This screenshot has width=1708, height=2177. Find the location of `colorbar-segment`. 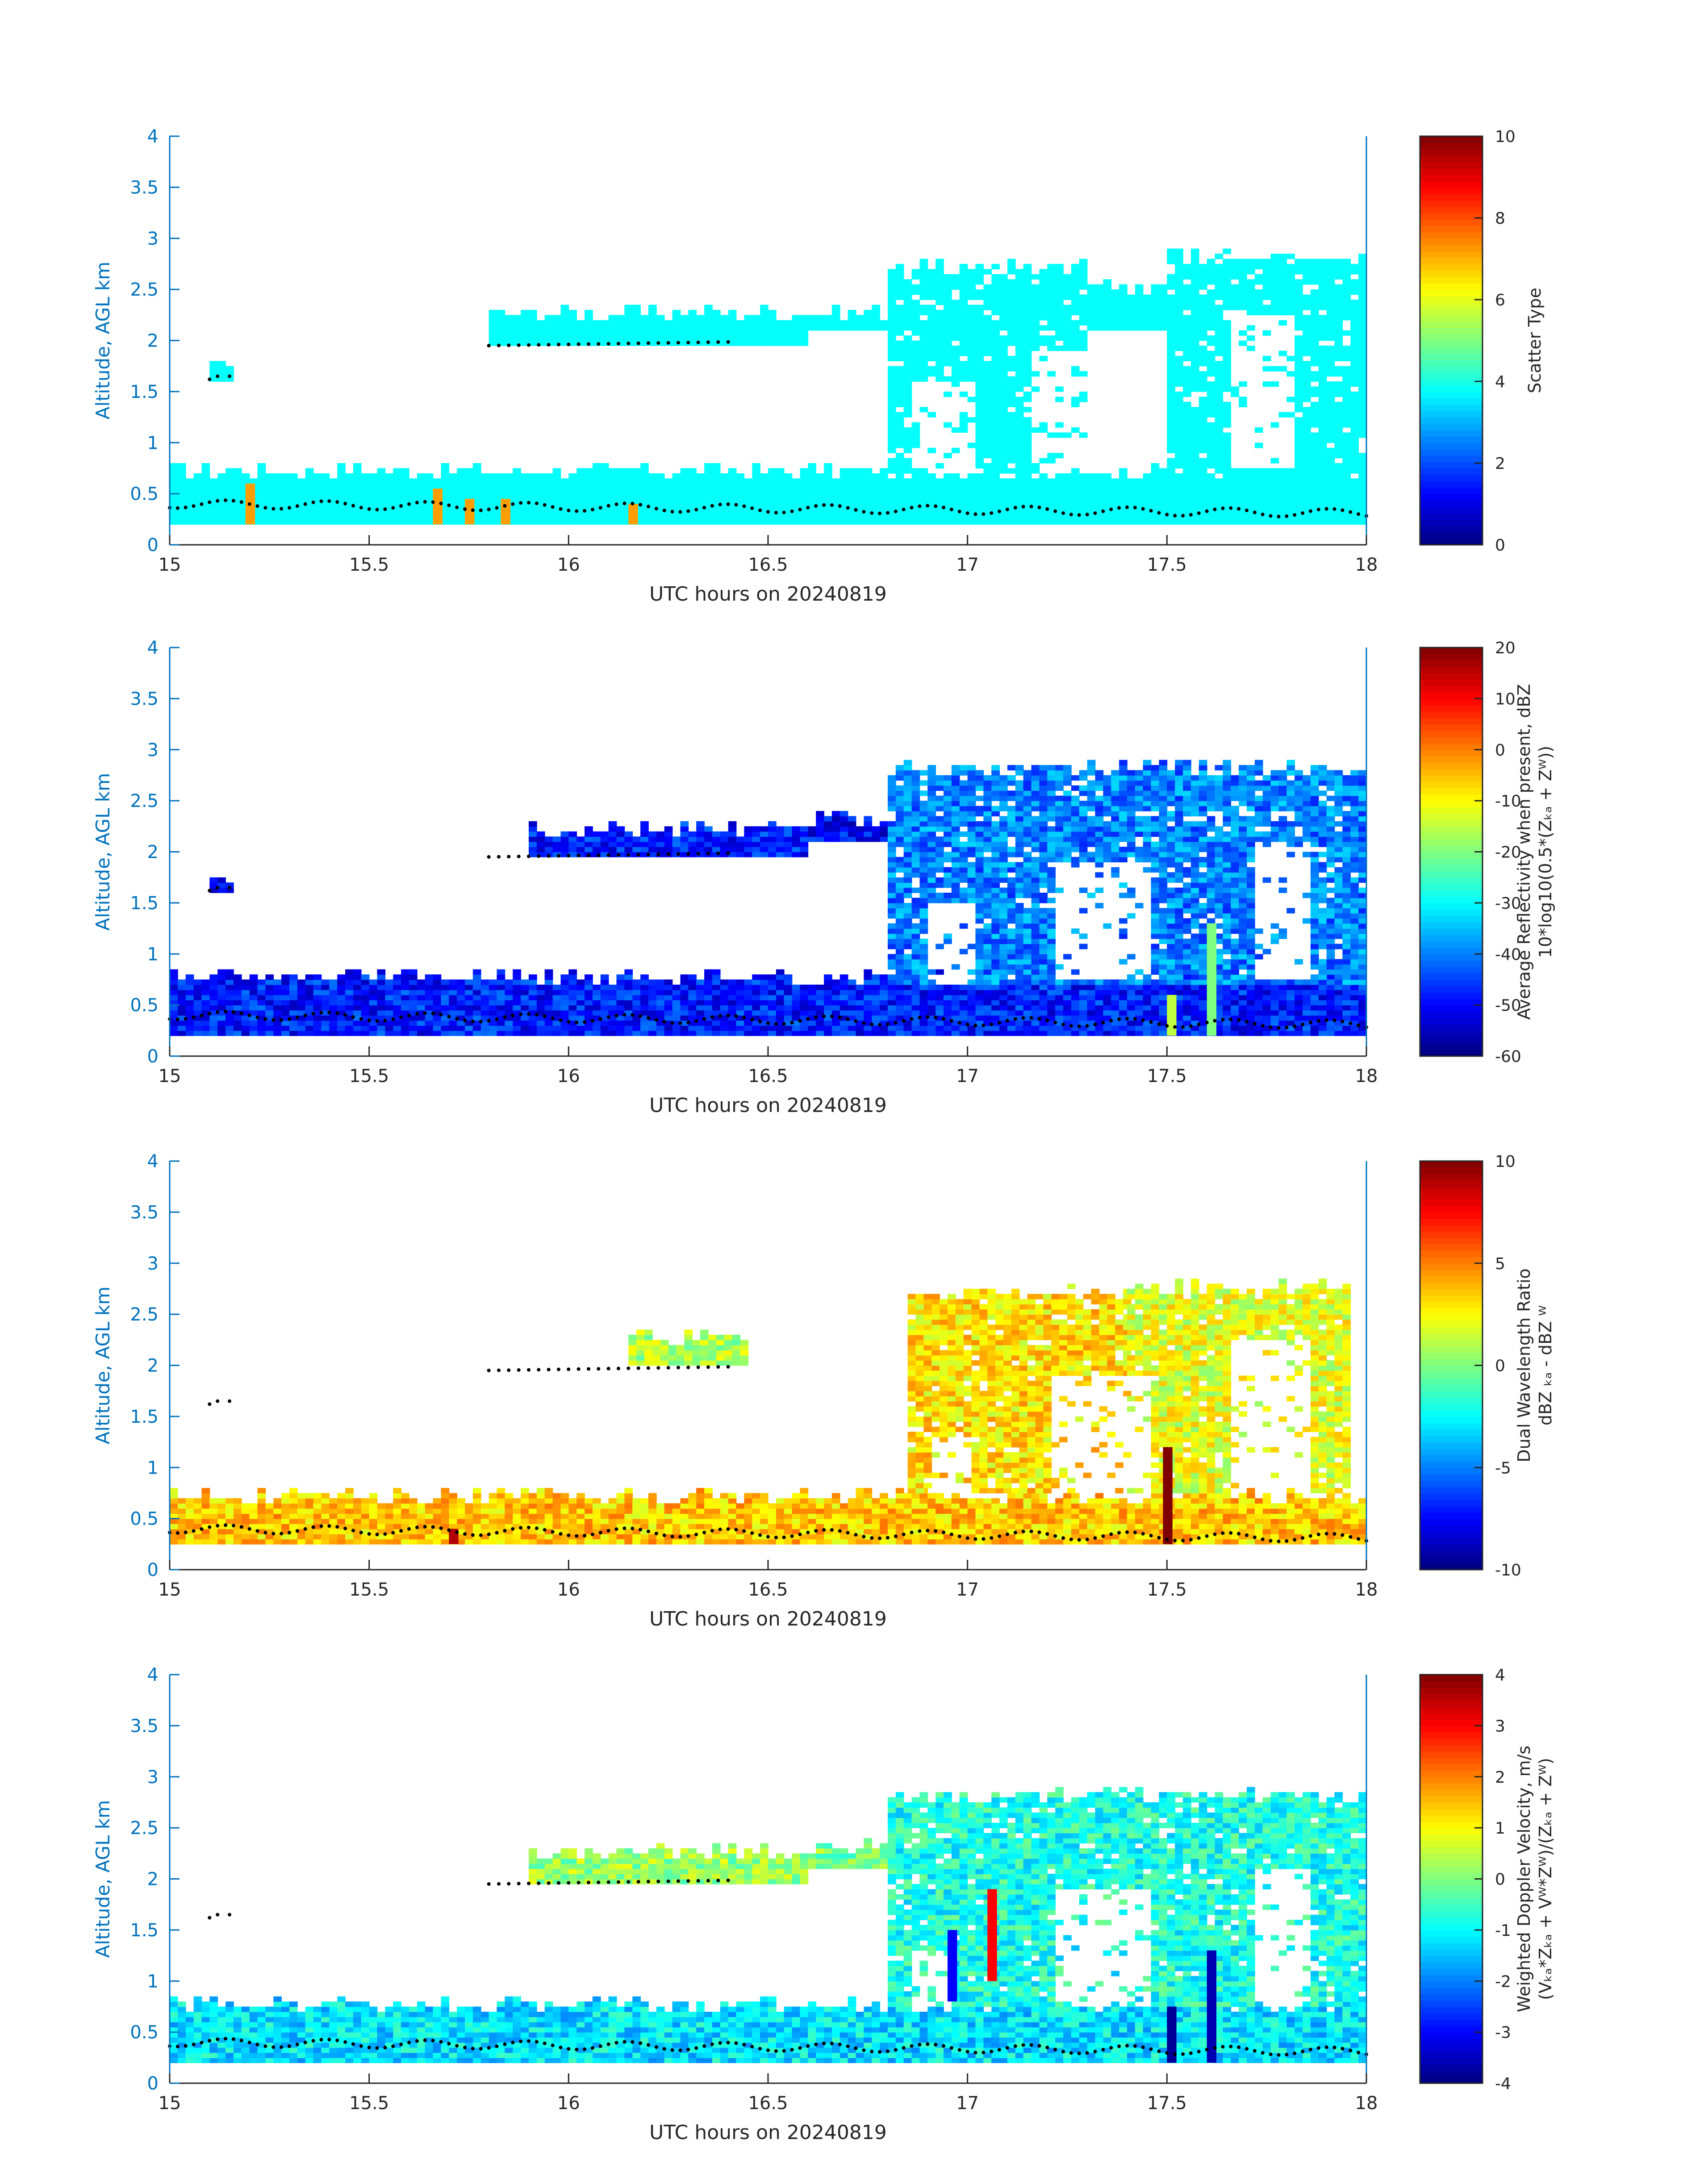

colorbar-segment is located at coordinates (1451, 222).